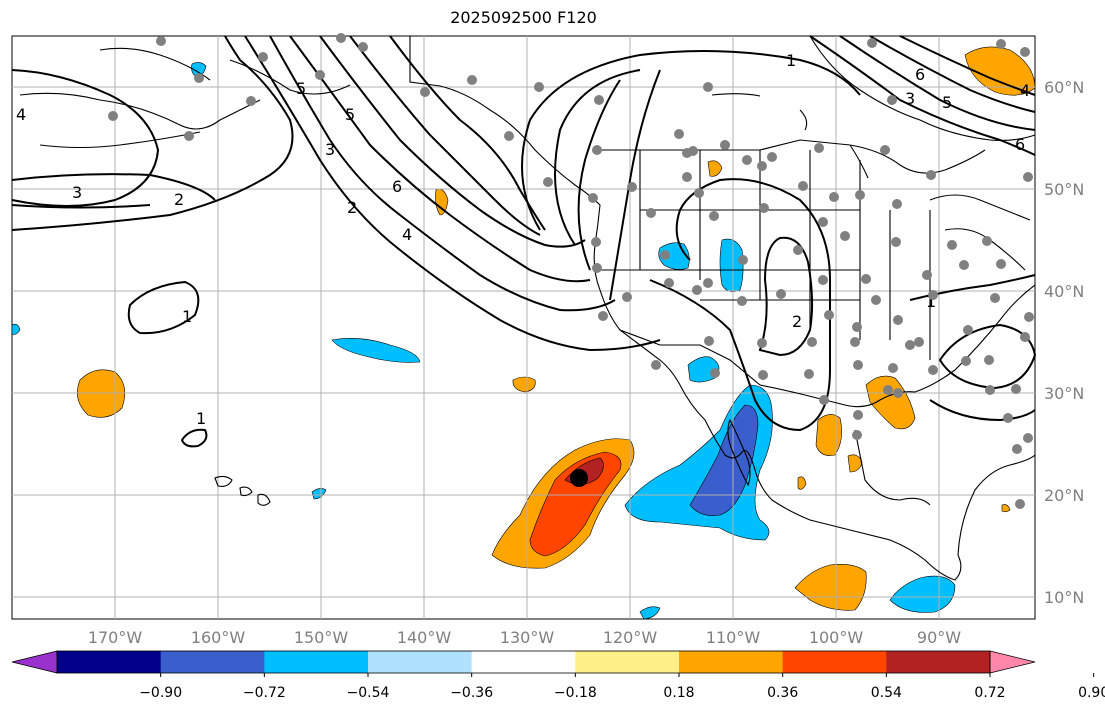  I want to click on lat-tick-label: 60°N, so click(1064, 87).